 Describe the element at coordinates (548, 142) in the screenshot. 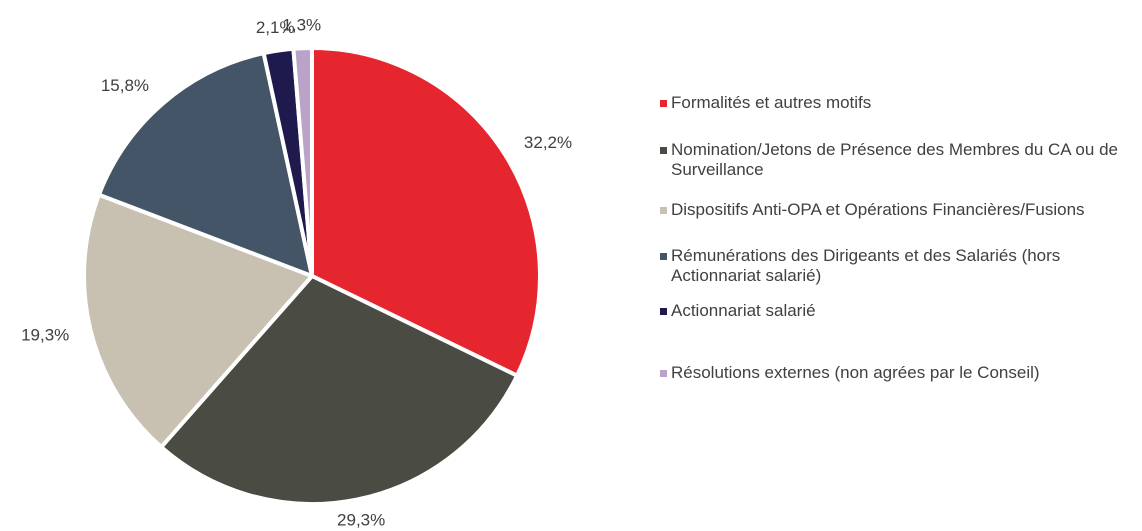

I see `data-label: 32,2%` at that location.